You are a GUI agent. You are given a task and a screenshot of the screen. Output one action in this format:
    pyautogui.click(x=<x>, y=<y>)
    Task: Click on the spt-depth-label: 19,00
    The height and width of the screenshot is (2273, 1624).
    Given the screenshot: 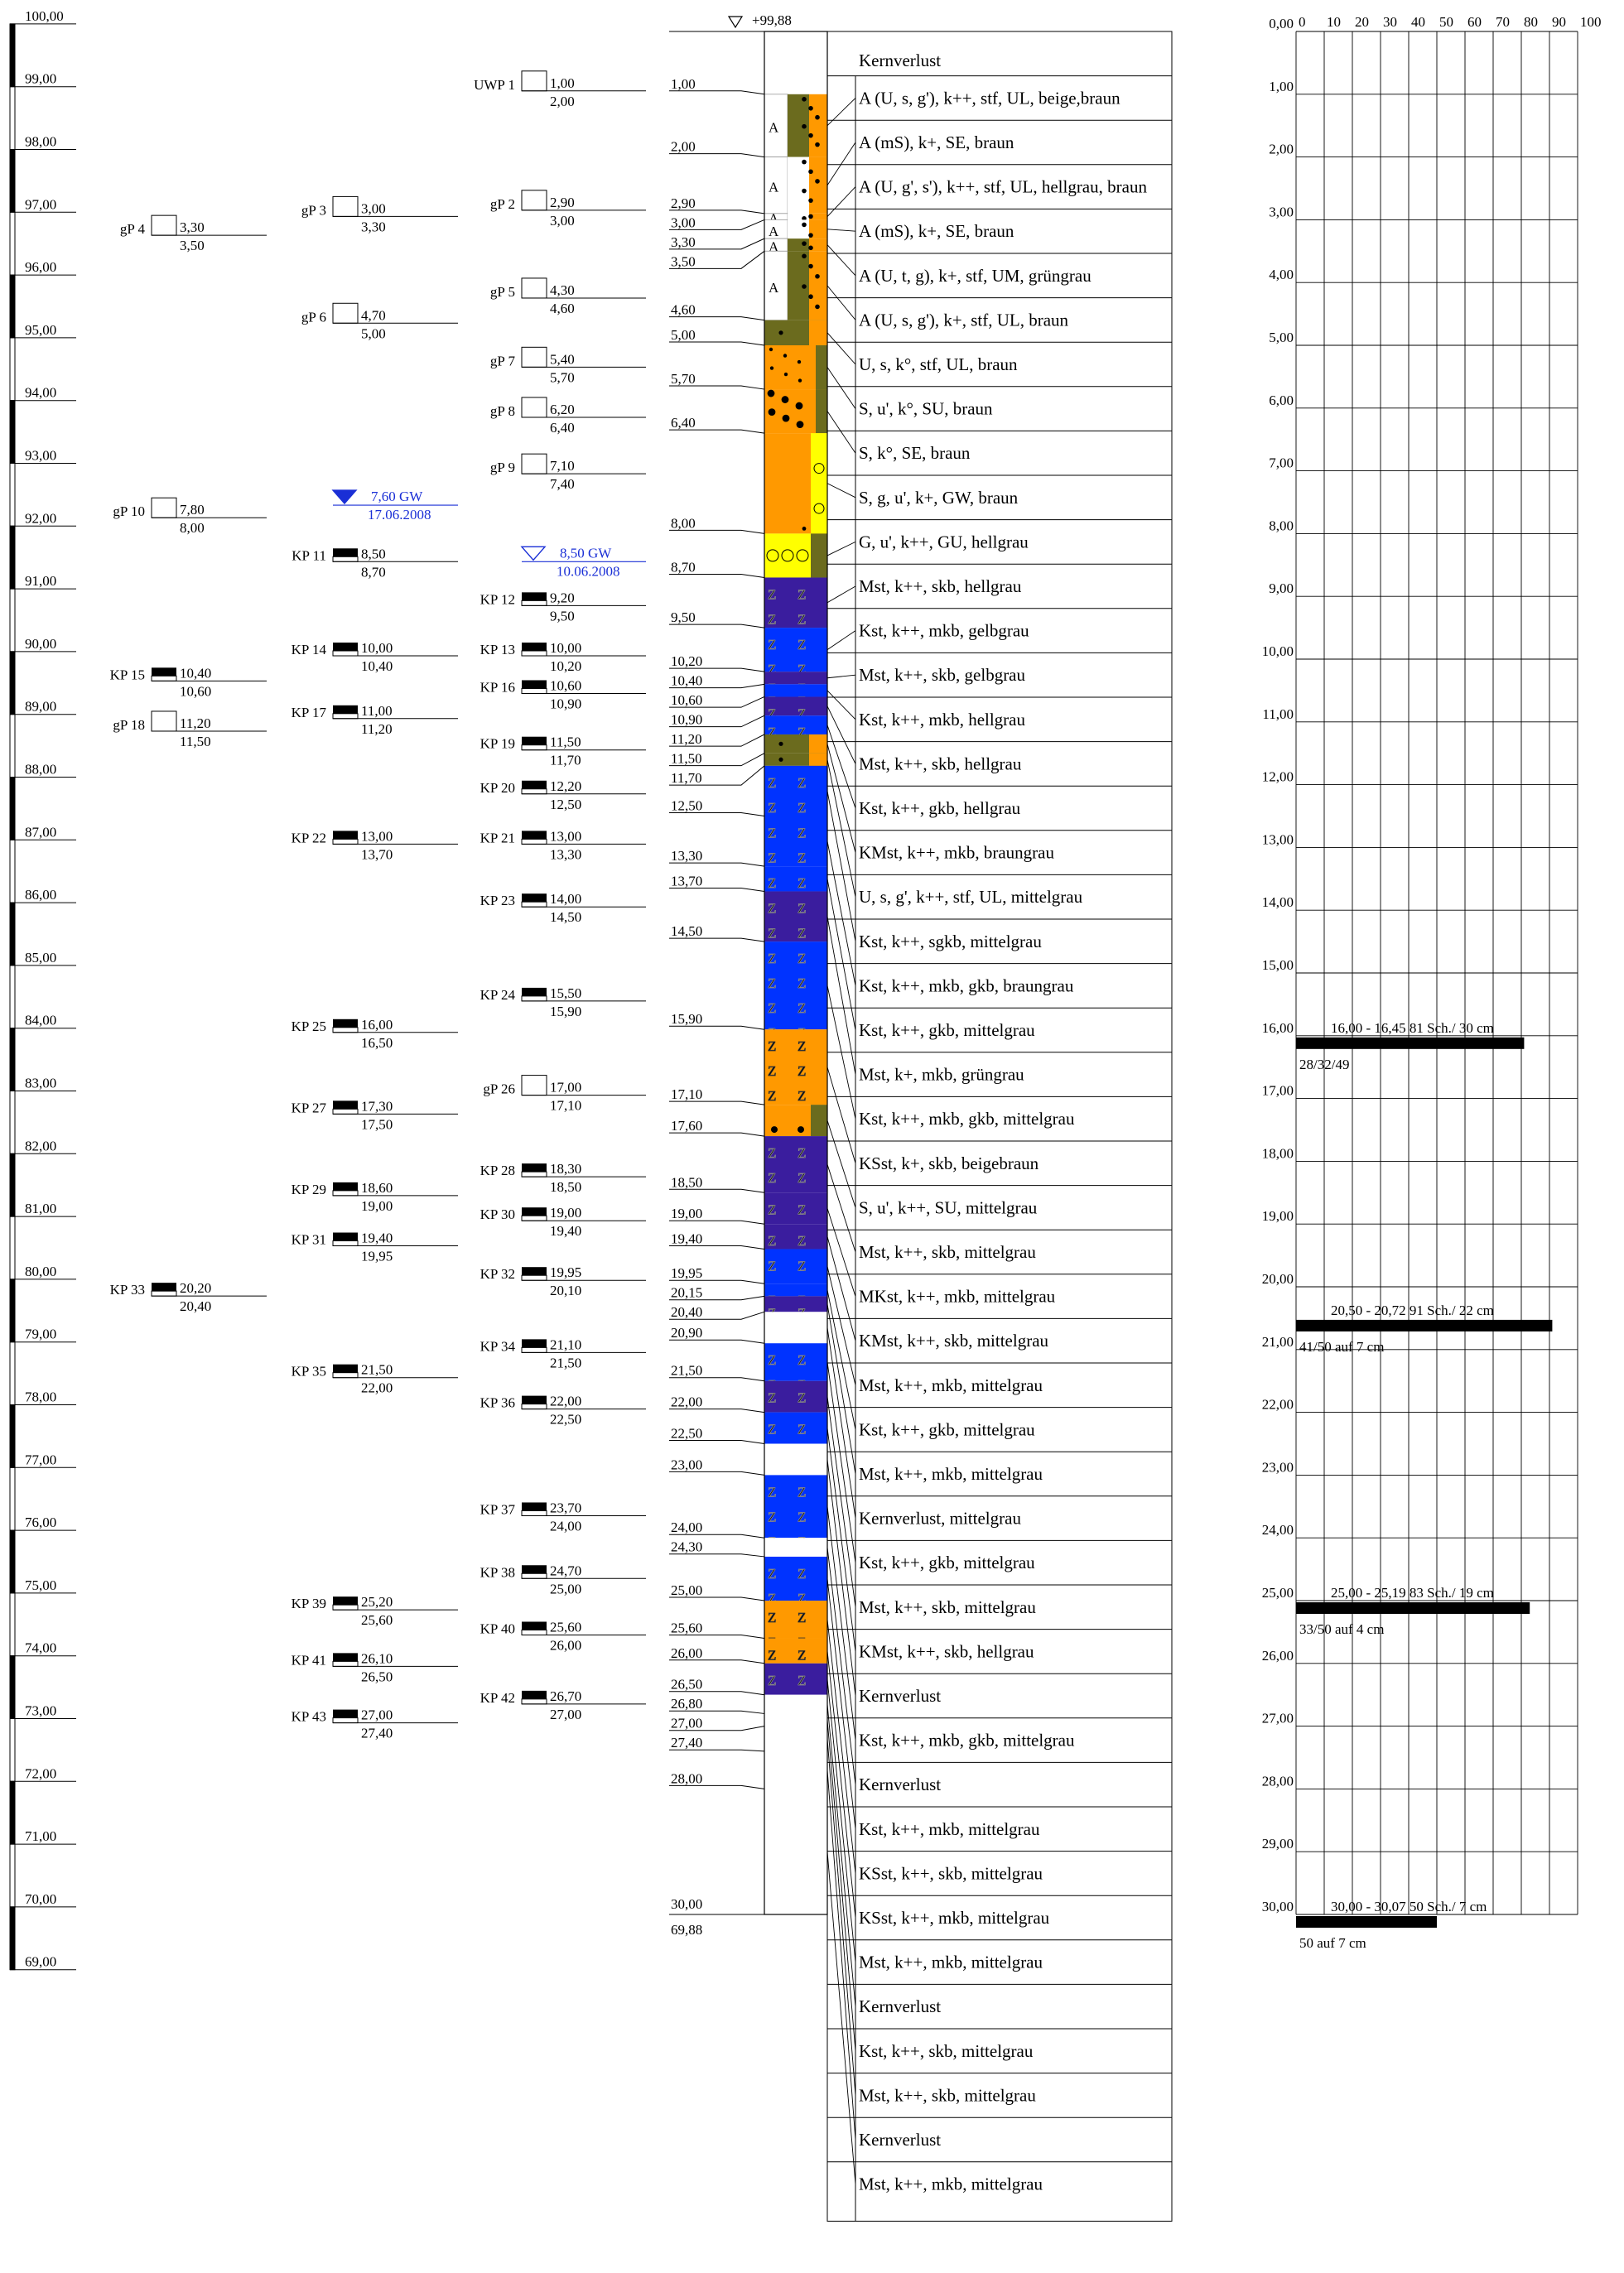 What is the action you would take?
    pyautogui.click(x=1278, y=1216)
    